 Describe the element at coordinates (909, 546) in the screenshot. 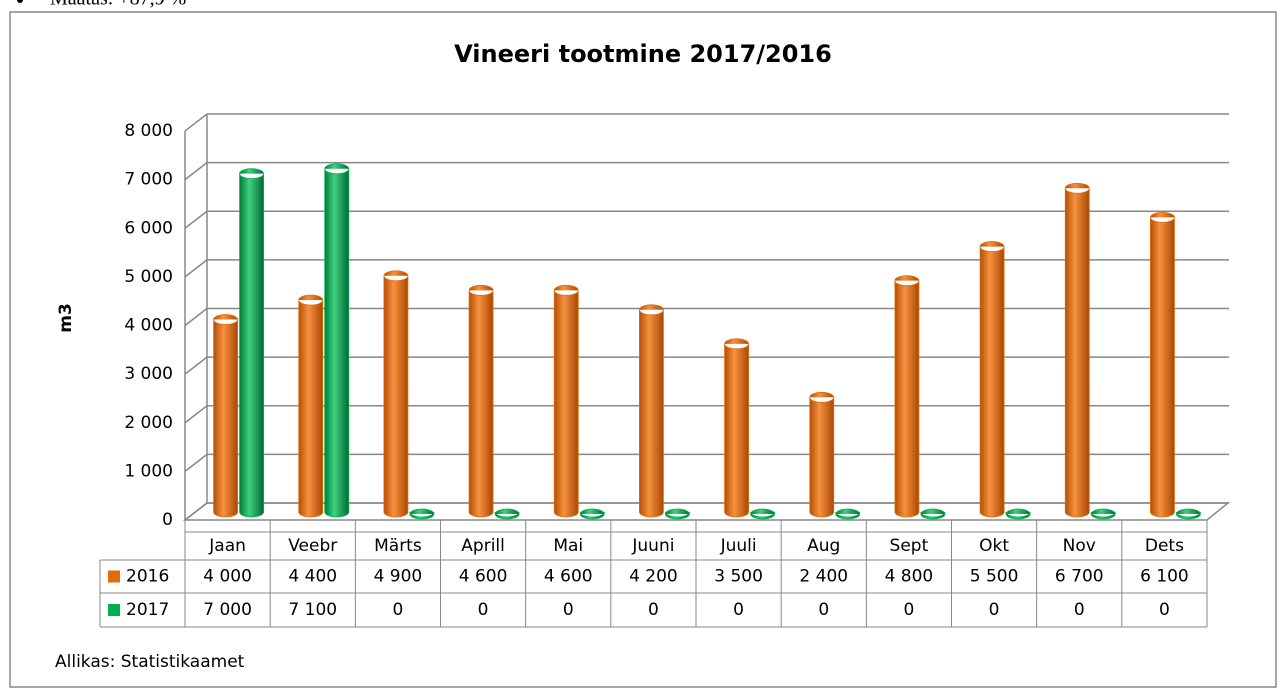

I see `x-tick-label: Sept` at that location.